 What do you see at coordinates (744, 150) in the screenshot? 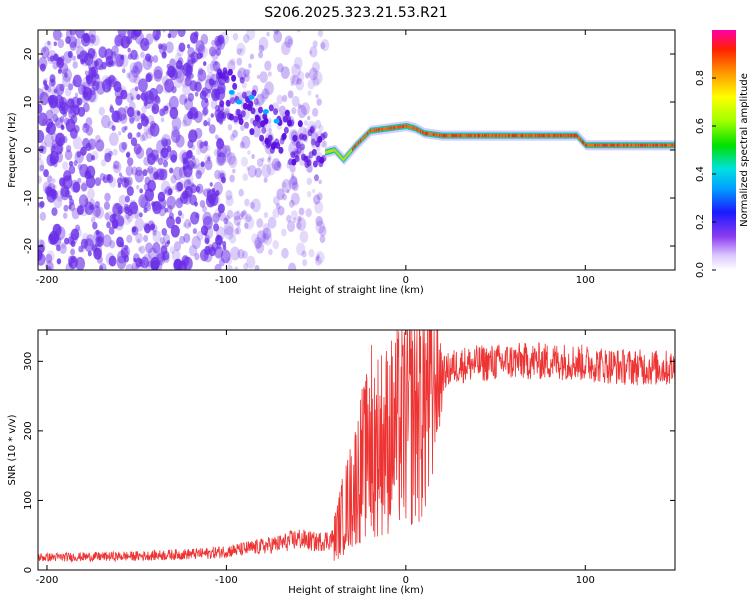
I see `colorbar-label: Normalized spectral amplitude` at bounding box center [744, 150].